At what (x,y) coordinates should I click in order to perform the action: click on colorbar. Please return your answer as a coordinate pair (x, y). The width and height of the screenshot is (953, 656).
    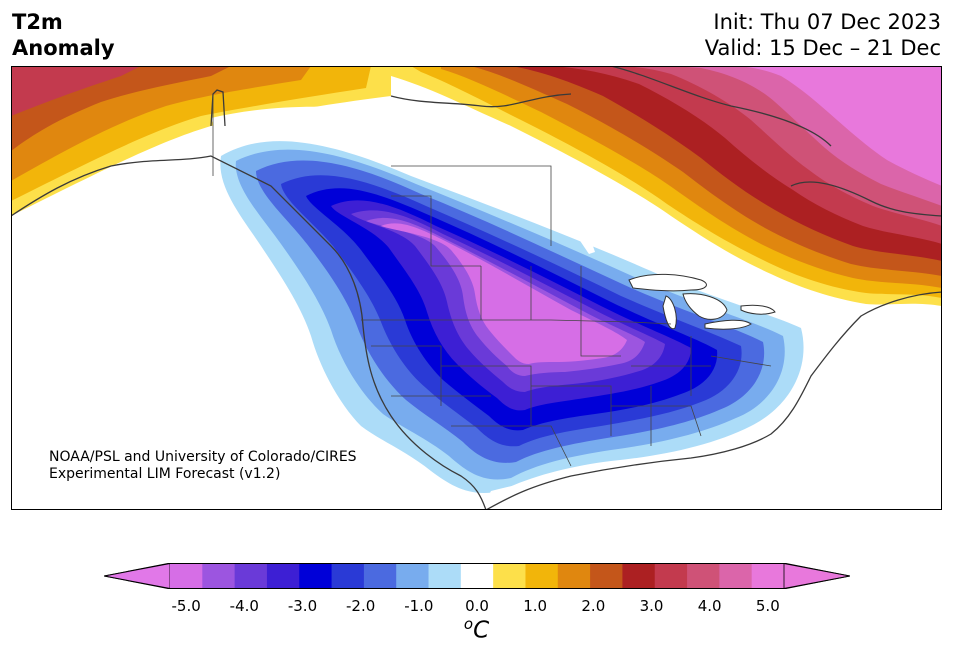
    Looking at the image, I should click on (477, 576).